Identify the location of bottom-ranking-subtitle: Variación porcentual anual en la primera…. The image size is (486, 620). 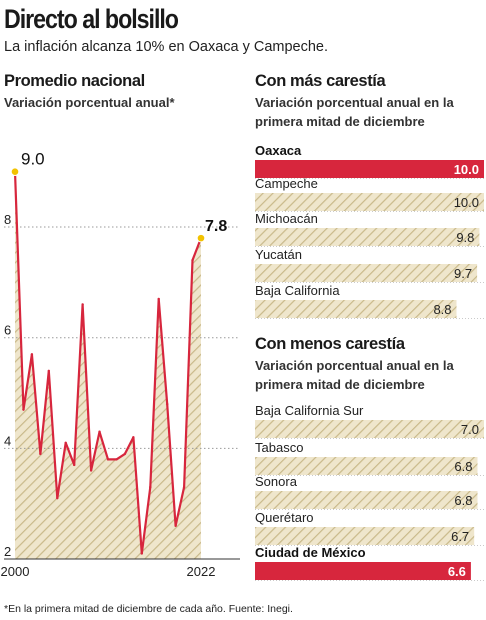
(354, 375).